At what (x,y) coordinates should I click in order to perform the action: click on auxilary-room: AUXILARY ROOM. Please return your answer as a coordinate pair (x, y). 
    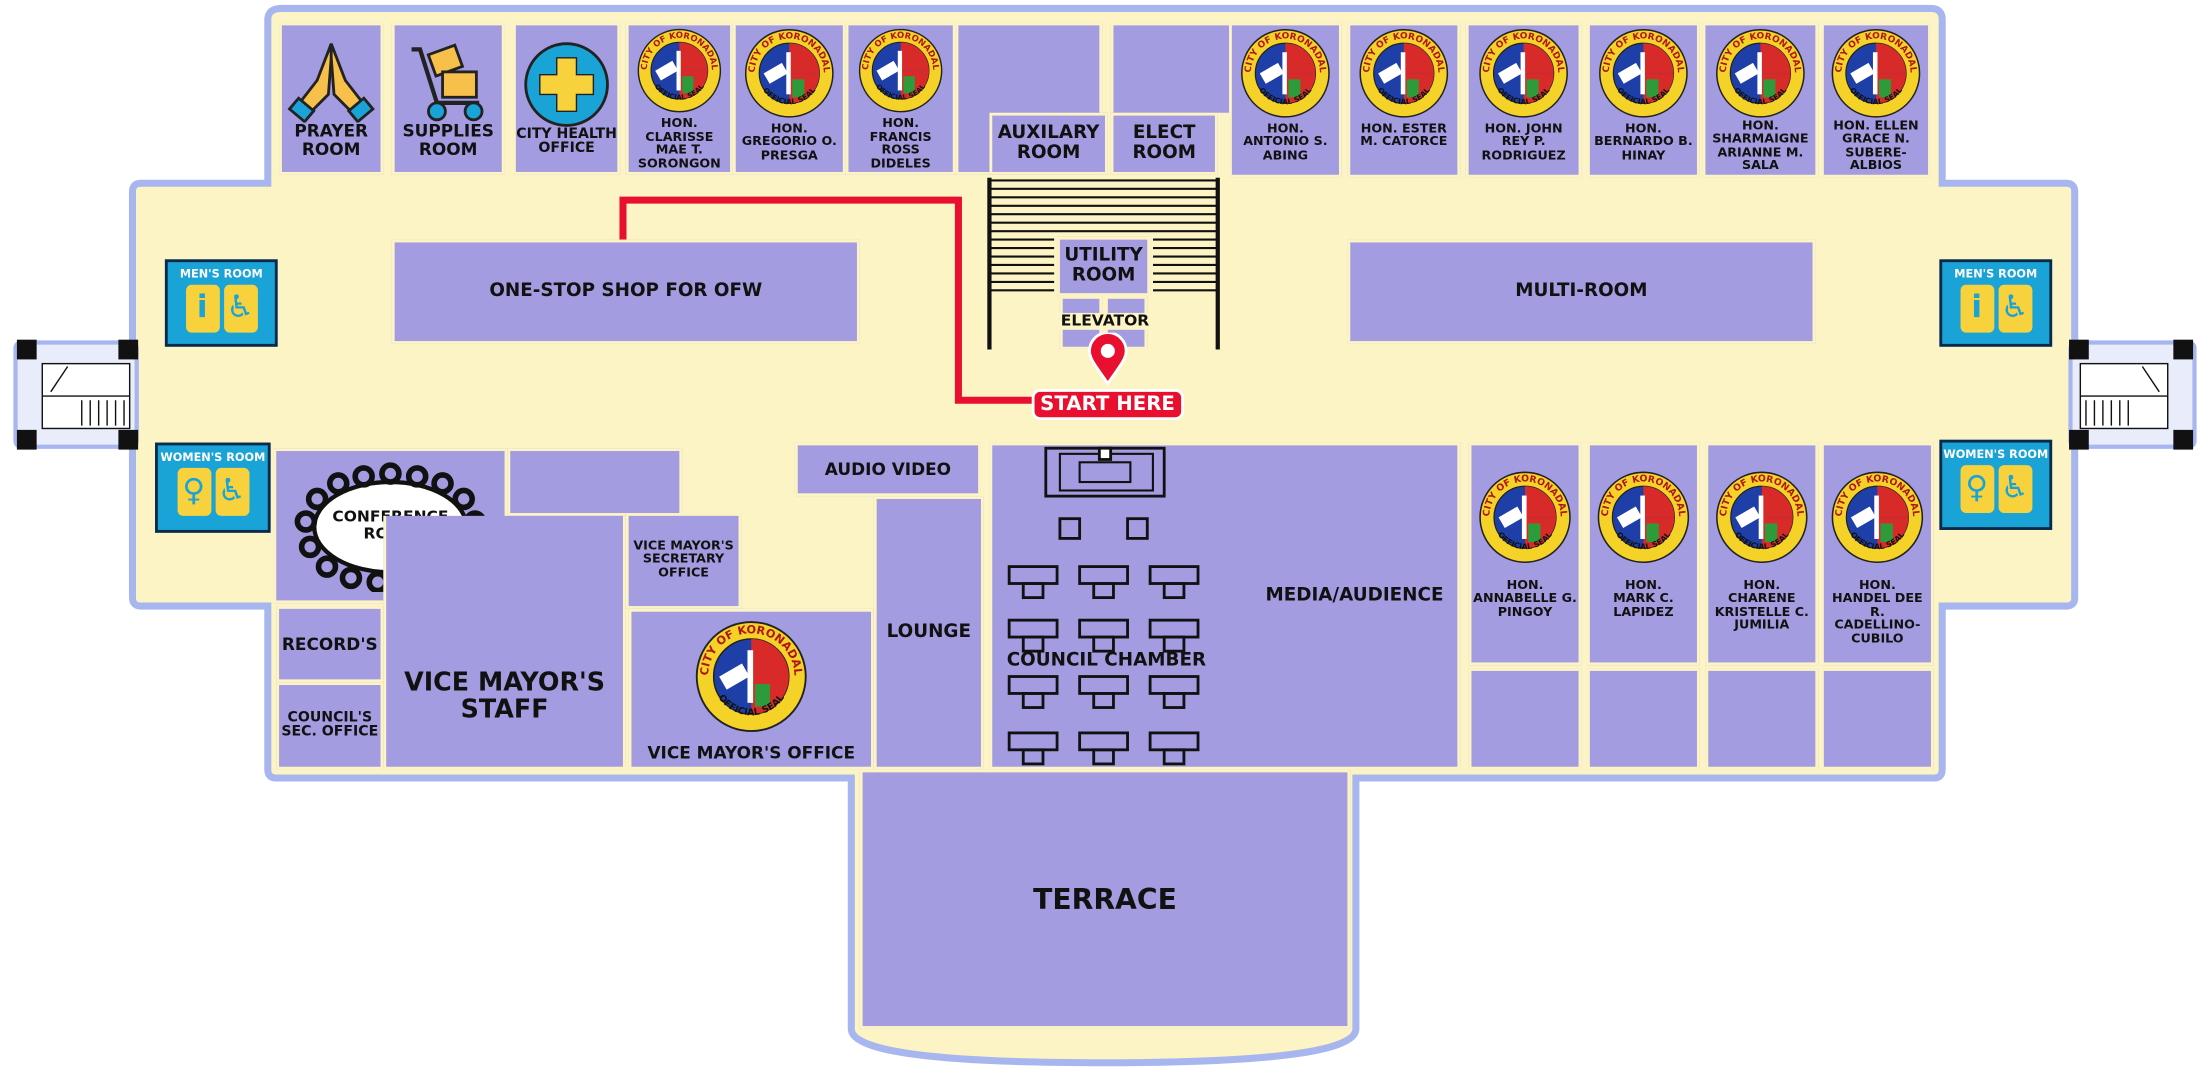
    Looking at the image, I should click on (1048, 143).